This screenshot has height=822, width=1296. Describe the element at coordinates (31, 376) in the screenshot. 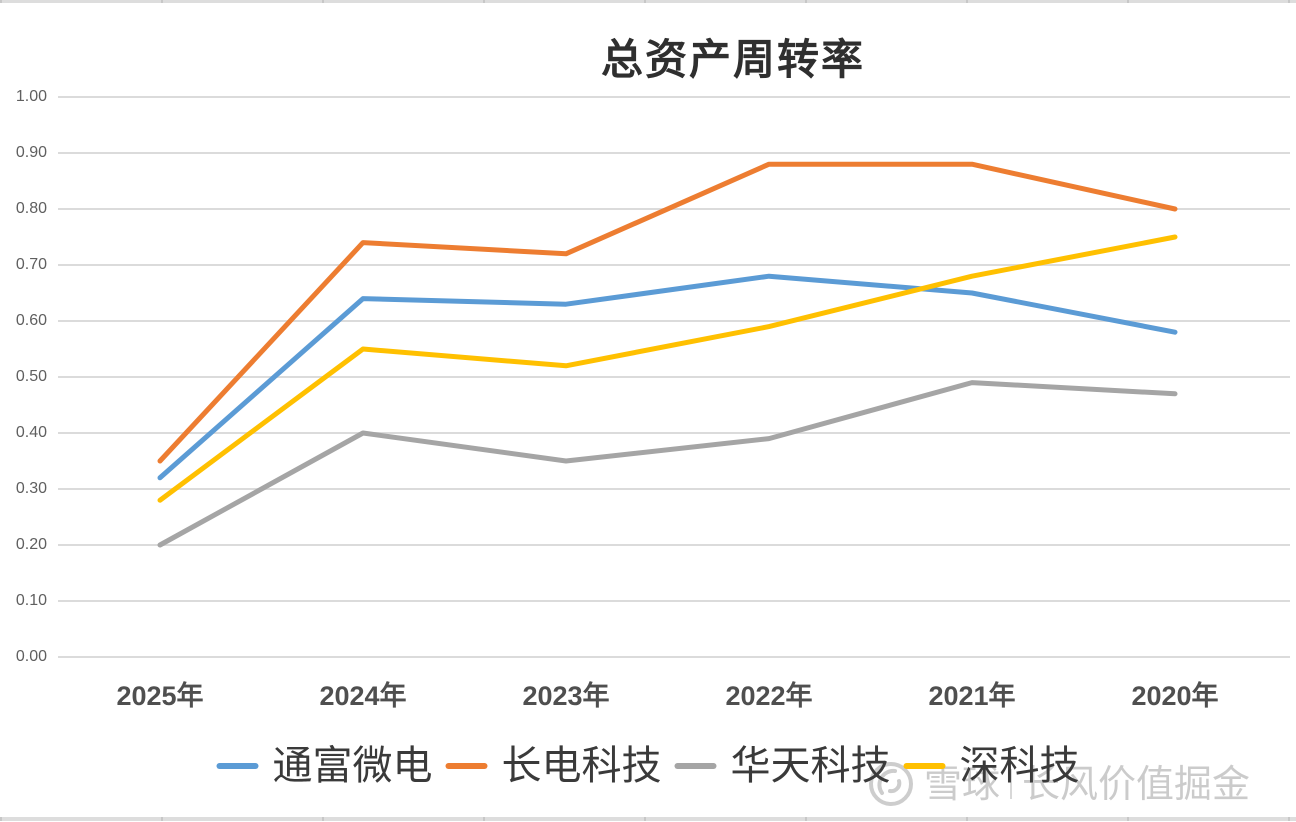

I see `y-tick-label: 0.50` at that location.